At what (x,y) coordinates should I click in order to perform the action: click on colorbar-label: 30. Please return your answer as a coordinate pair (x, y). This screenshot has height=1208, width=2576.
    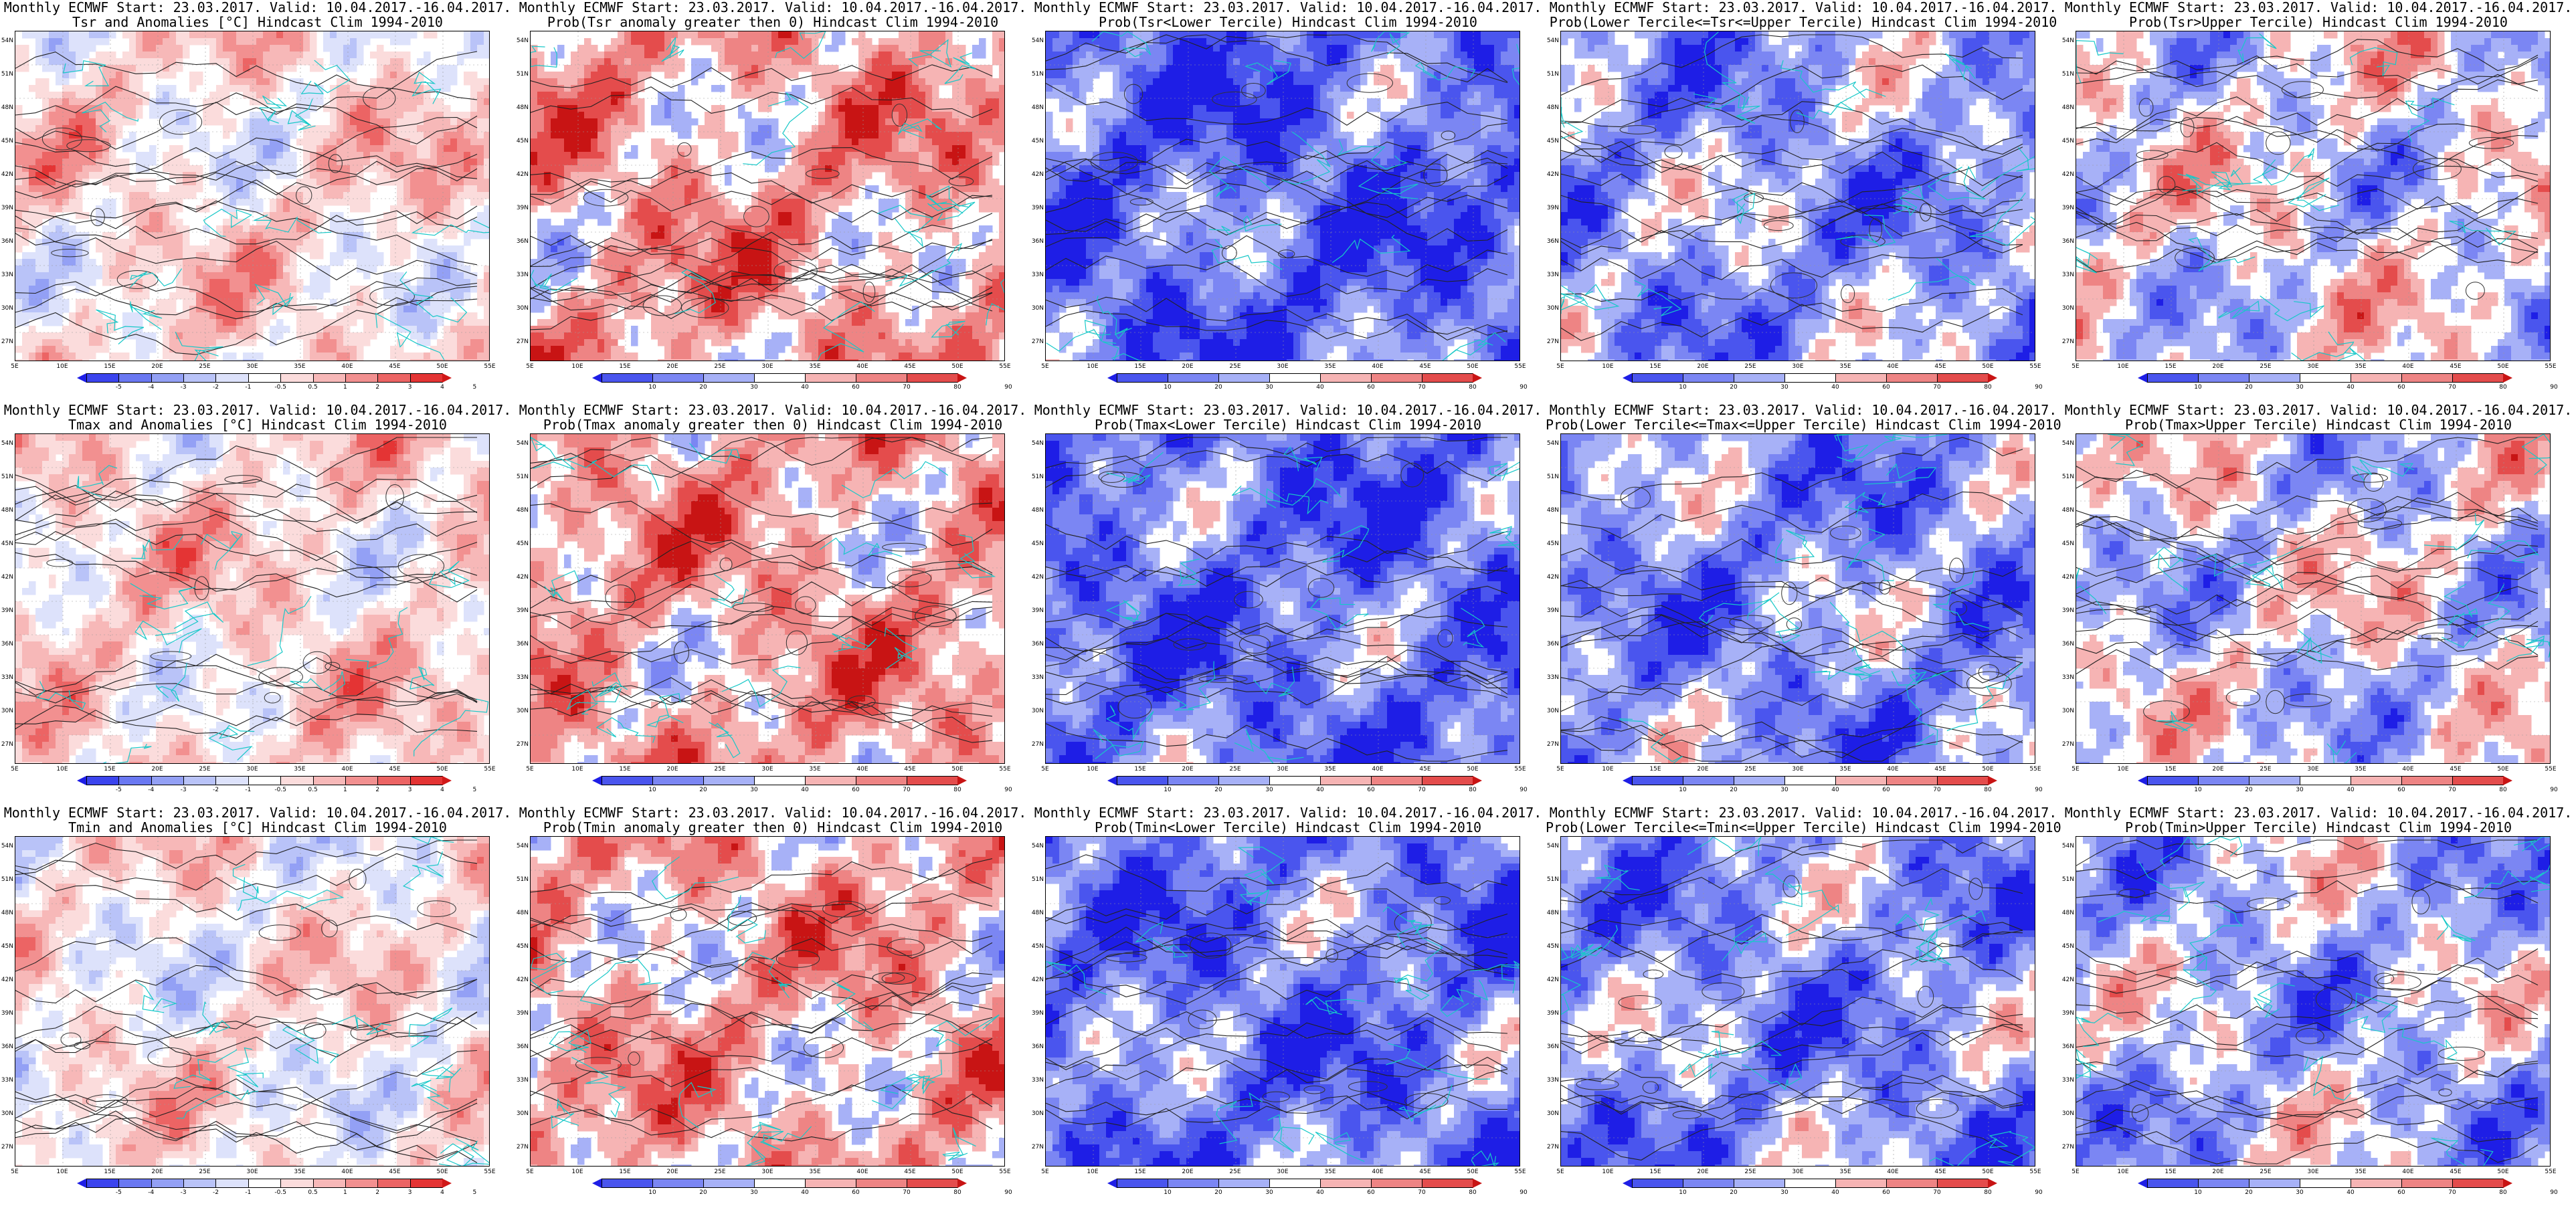
    Looking at the image, I should click on (2299, 387).